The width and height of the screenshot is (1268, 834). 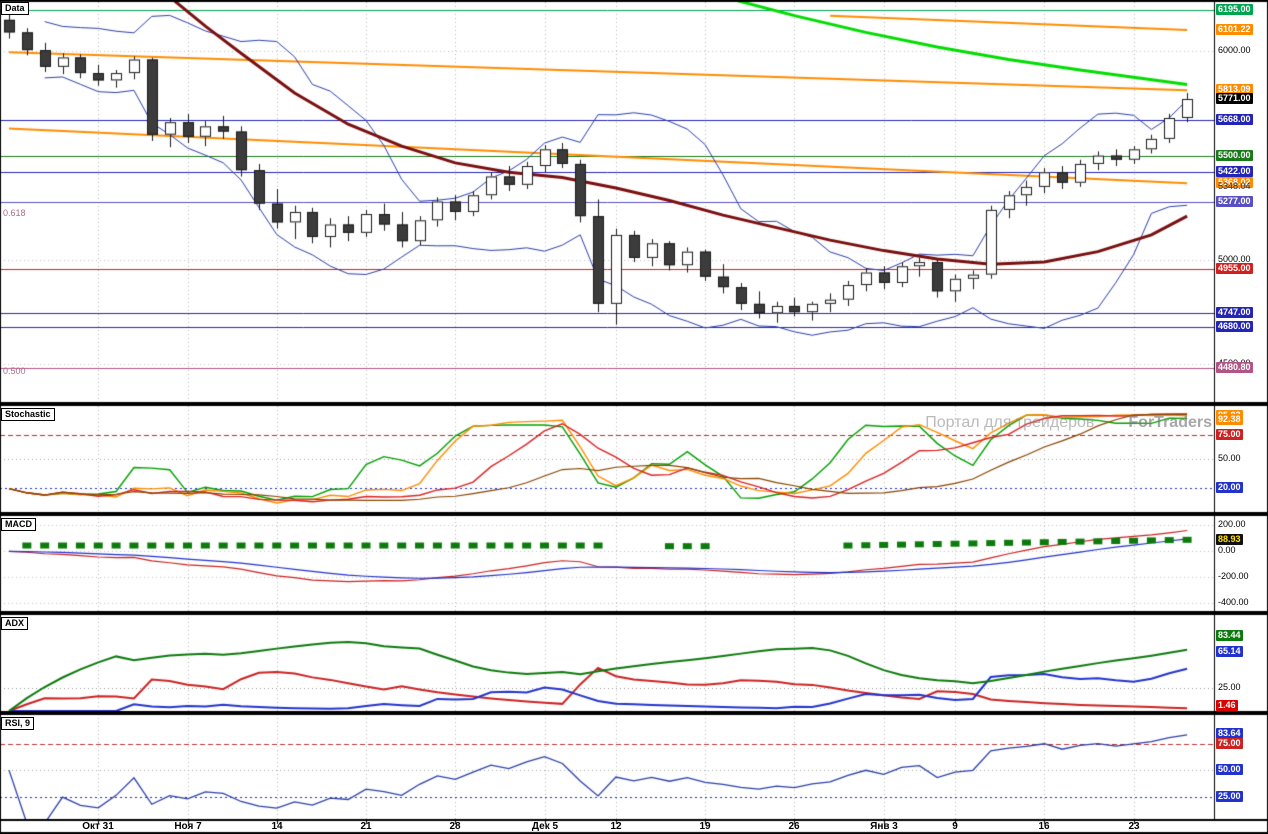 I want to click on price-level-label: 4747.00, so click(x=1234, y=312).